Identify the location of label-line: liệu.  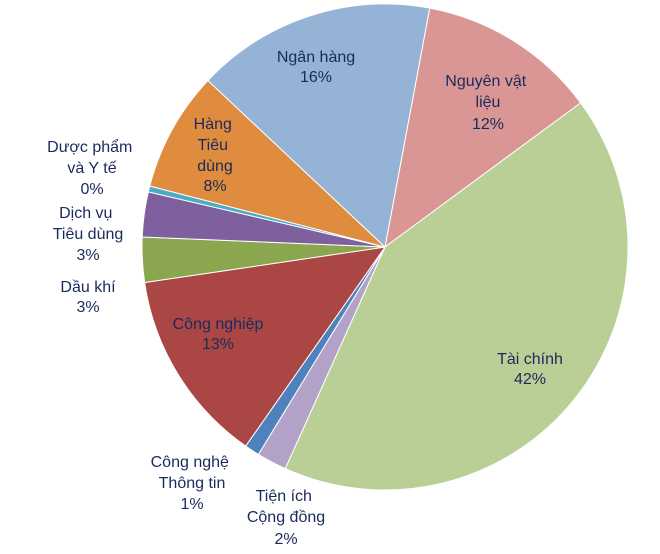
(488, 102).